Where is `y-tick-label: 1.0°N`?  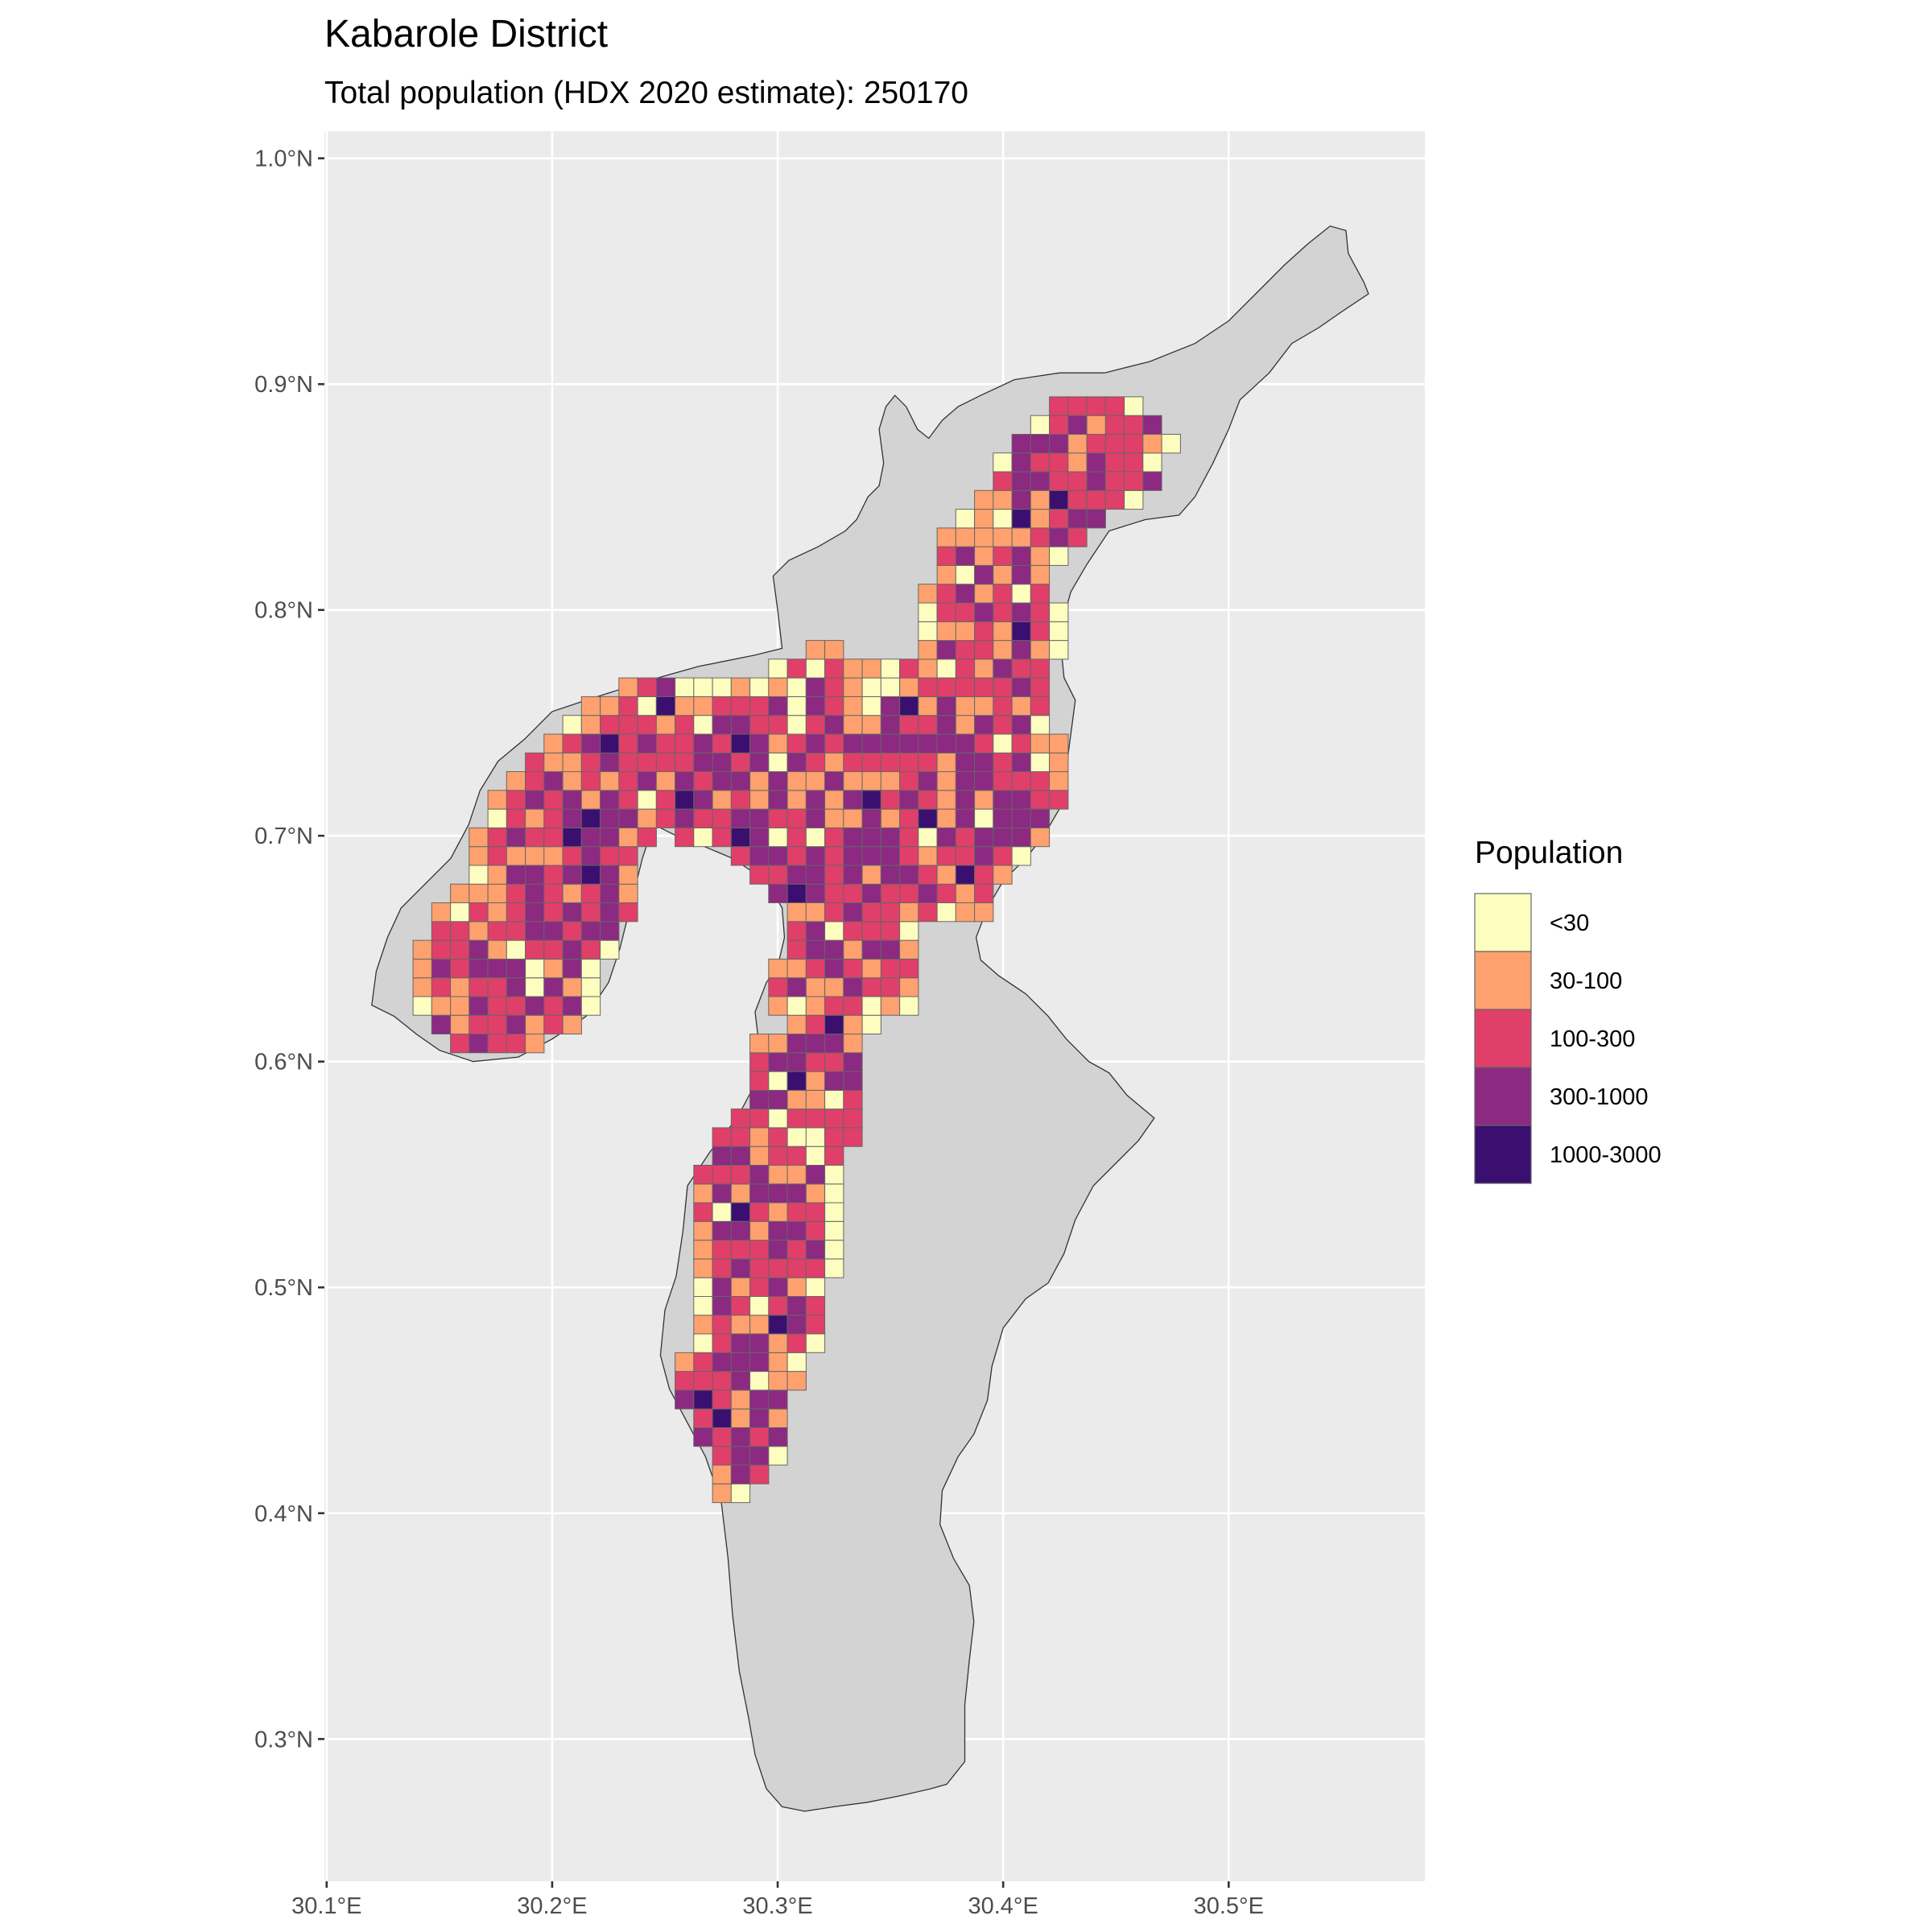
y-tick-label: 1.0°N is located at coordinates (283, 159).